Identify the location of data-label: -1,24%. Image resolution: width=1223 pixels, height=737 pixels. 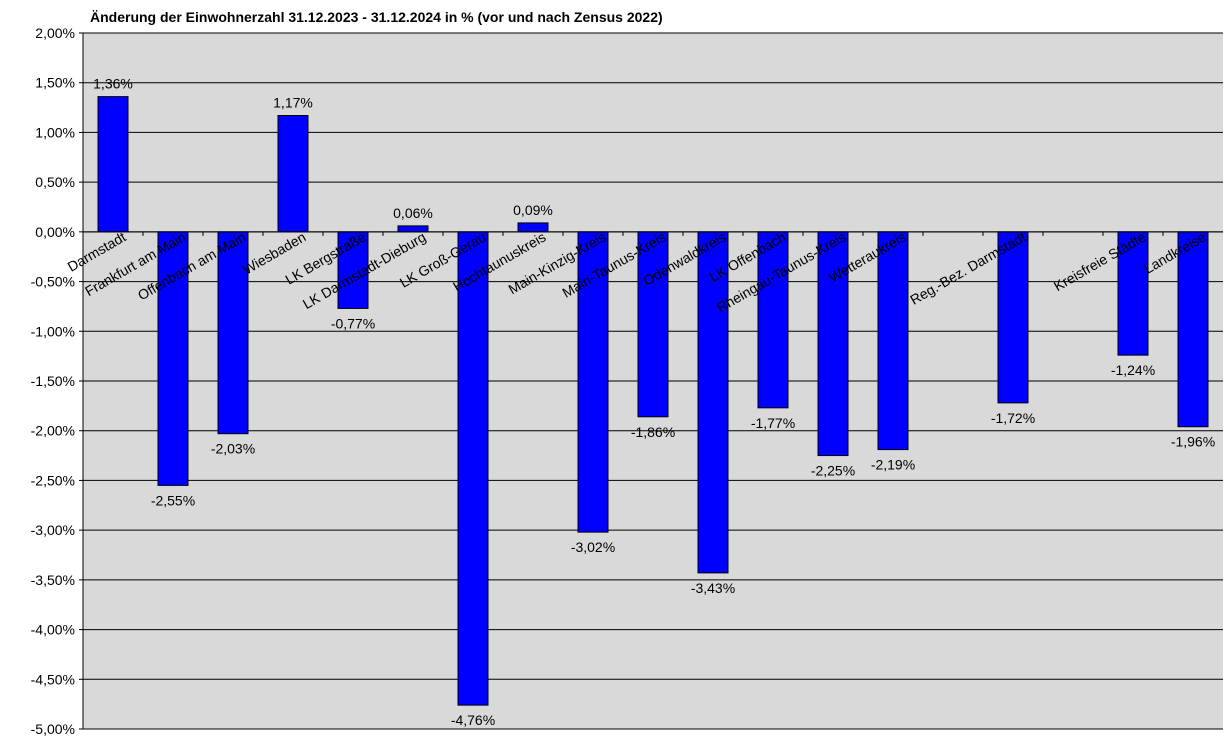
(1133, 370).